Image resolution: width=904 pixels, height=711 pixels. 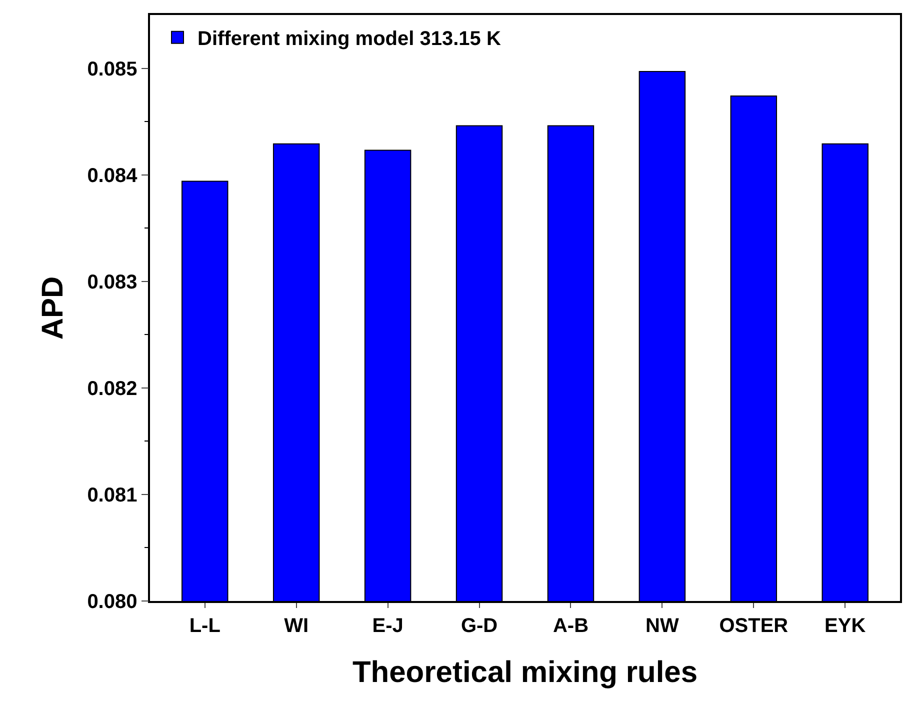 What do you see at coordinates (570, 625) in the screenshot?
I see `x-tick-label: A-B` at bounding box center [570, 625].